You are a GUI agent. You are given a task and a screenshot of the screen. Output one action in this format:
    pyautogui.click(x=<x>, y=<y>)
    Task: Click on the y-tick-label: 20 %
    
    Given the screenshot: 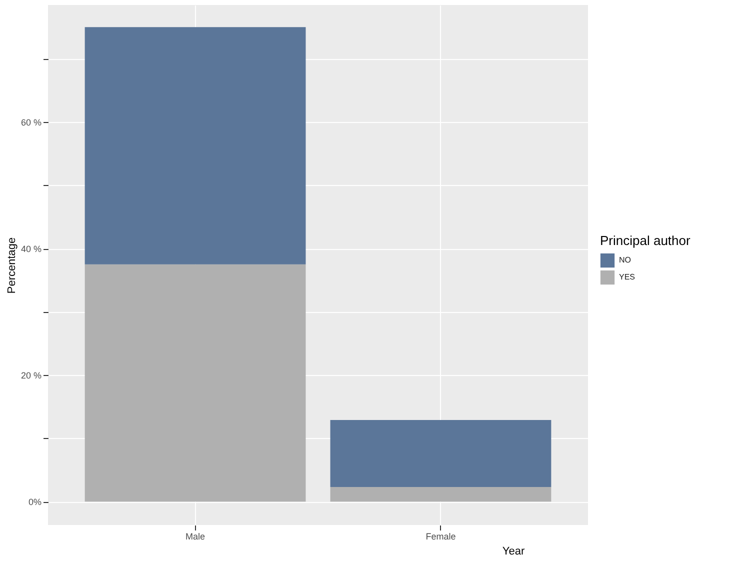 What is the action you would take?
    pyautogui.click(x=31, y=375)
    